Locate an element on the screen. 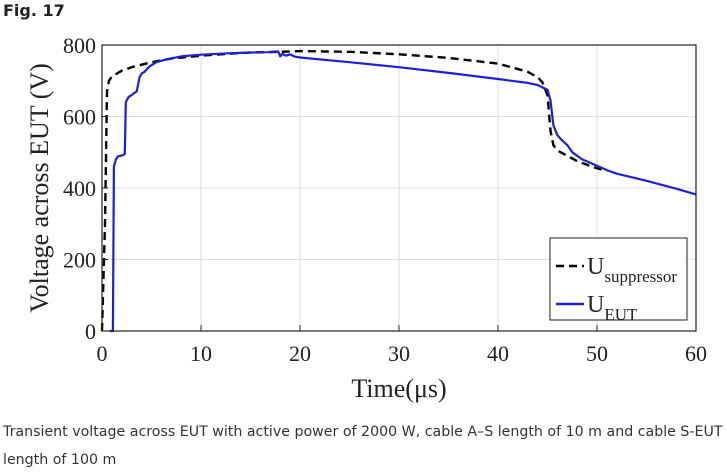  legend-entry: Usuppressor is located at coordinates (632, 270).